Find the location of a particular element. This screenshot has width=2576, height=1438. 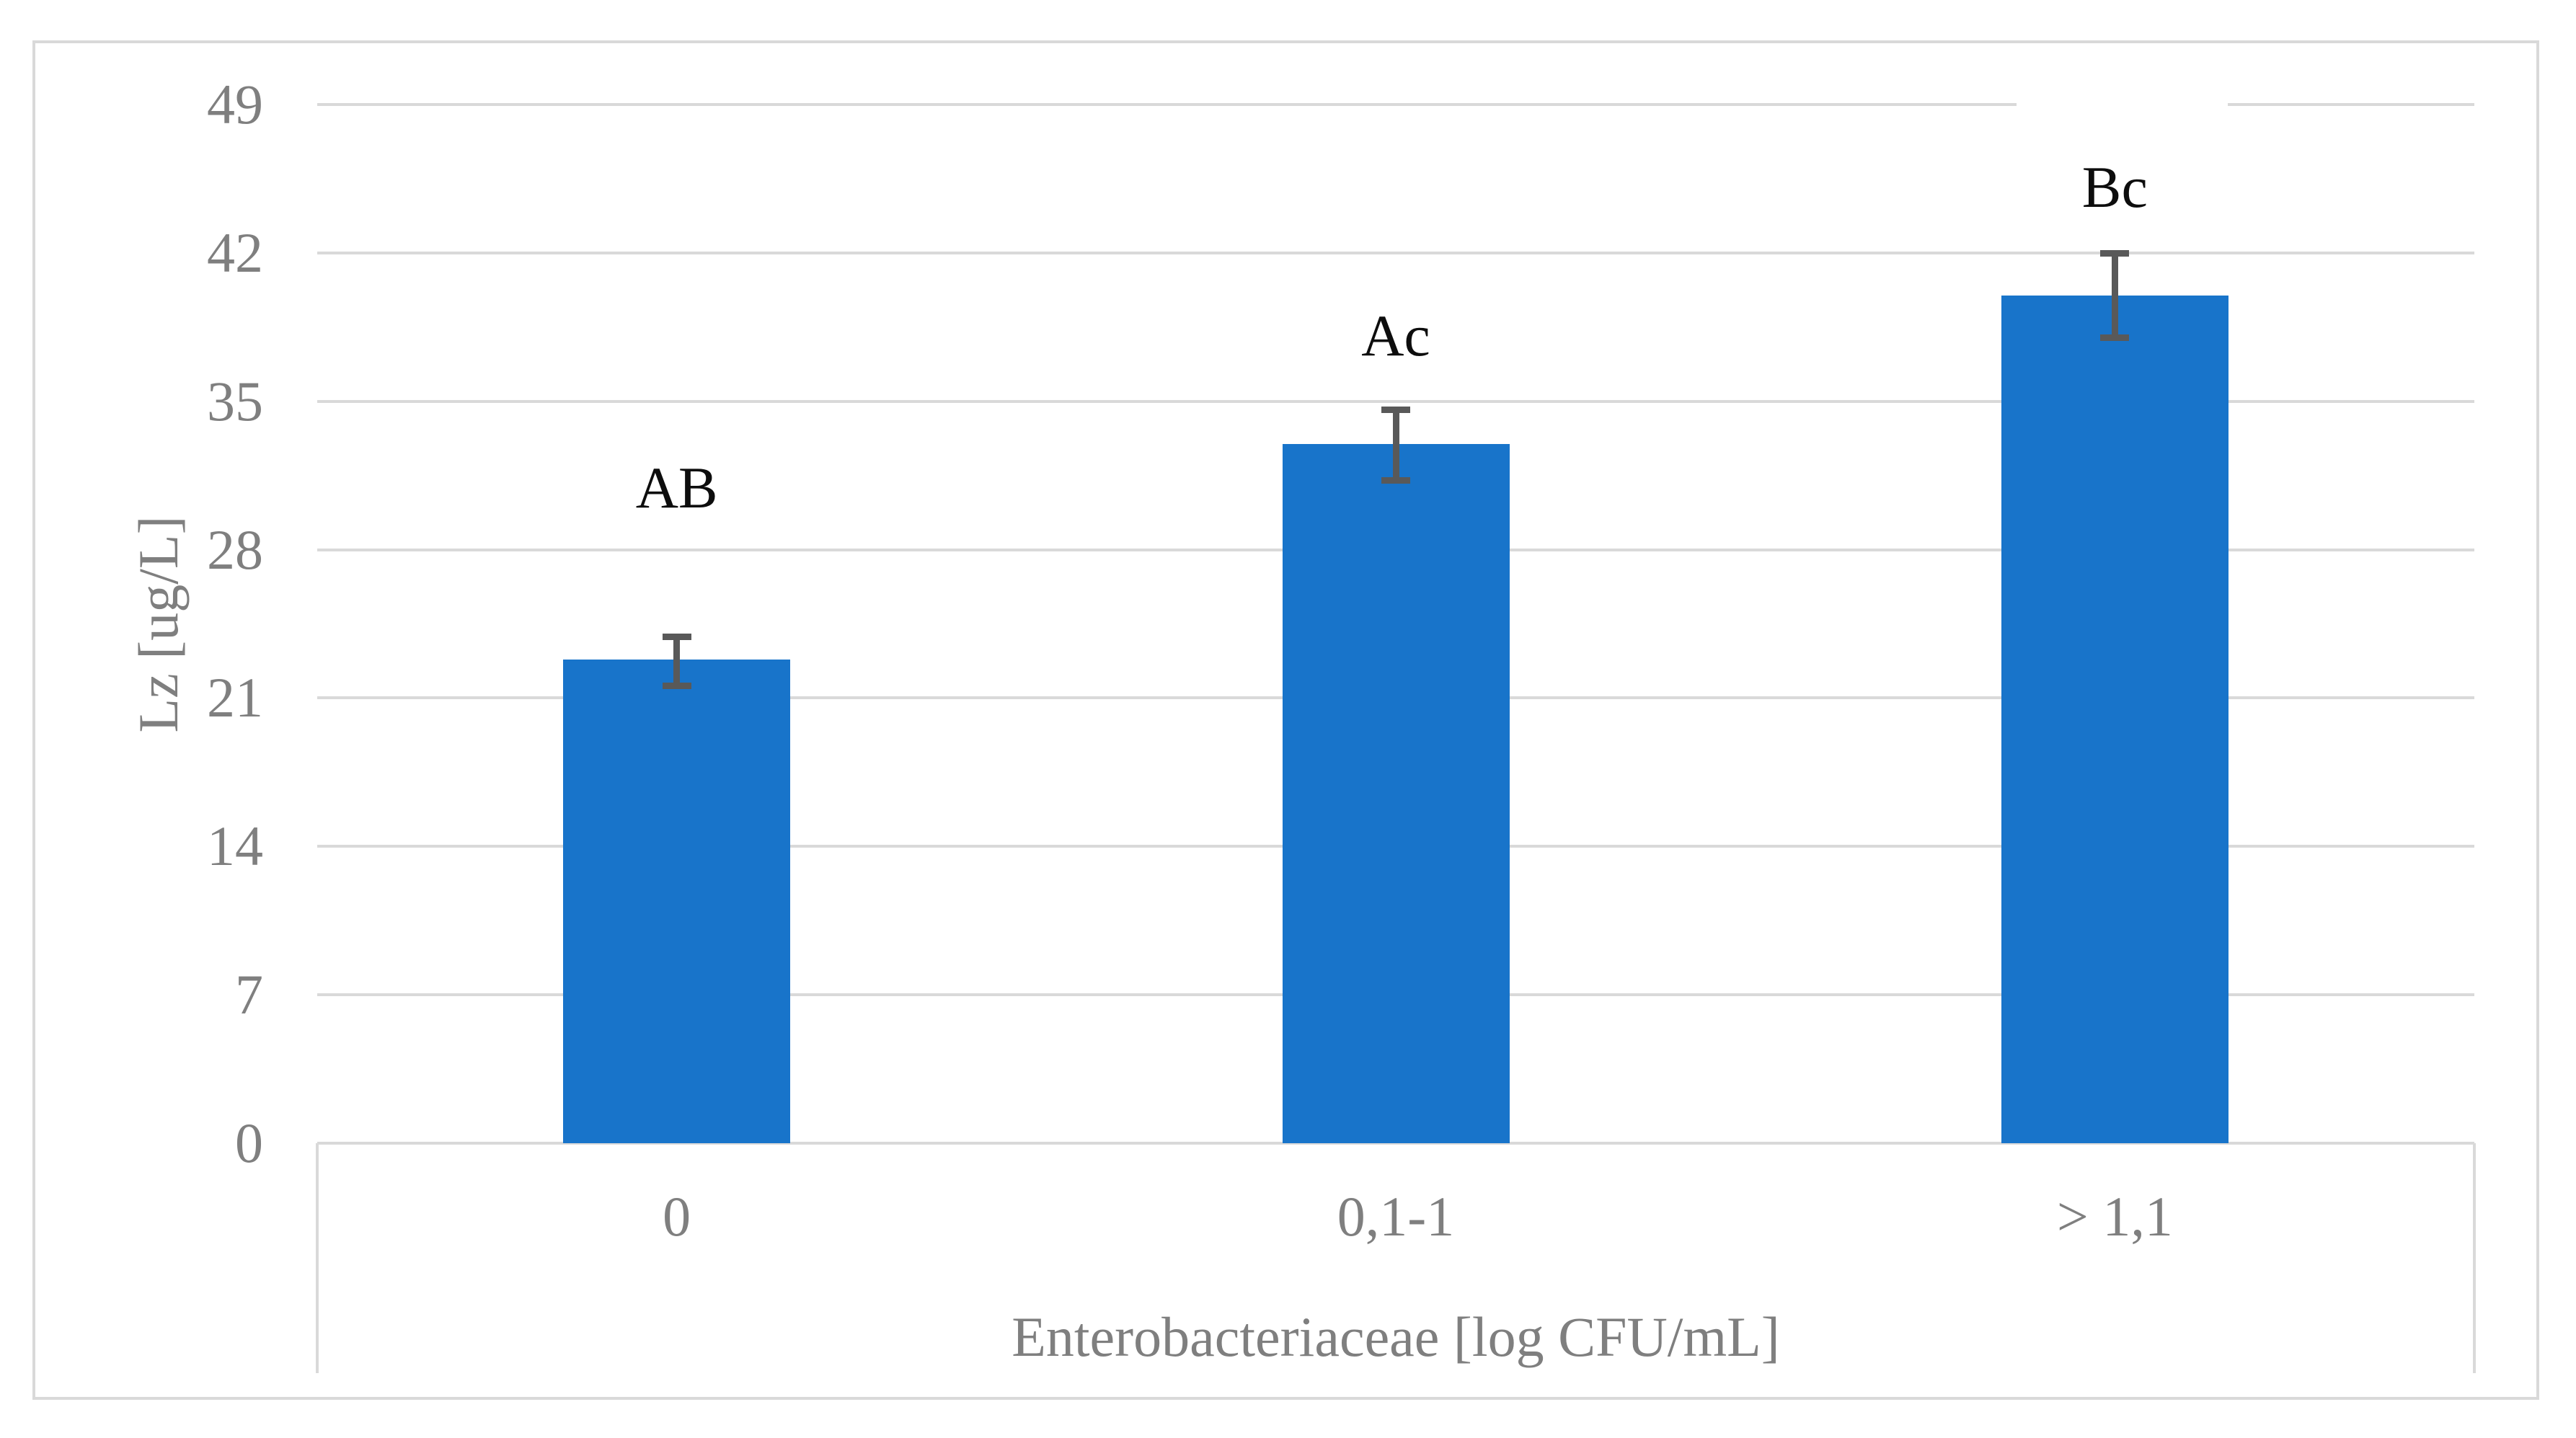

bar-significance-label: AB is located at coordinates (676, 488).